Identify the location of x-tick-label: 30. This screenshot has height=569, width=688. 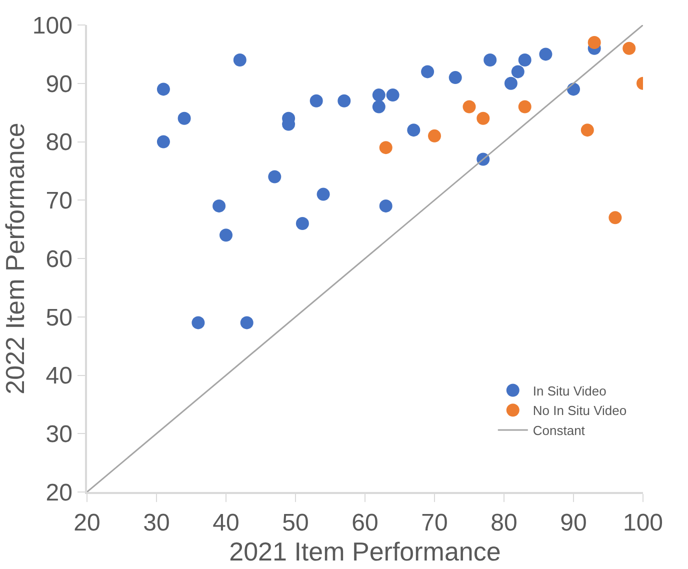
(156, 523).